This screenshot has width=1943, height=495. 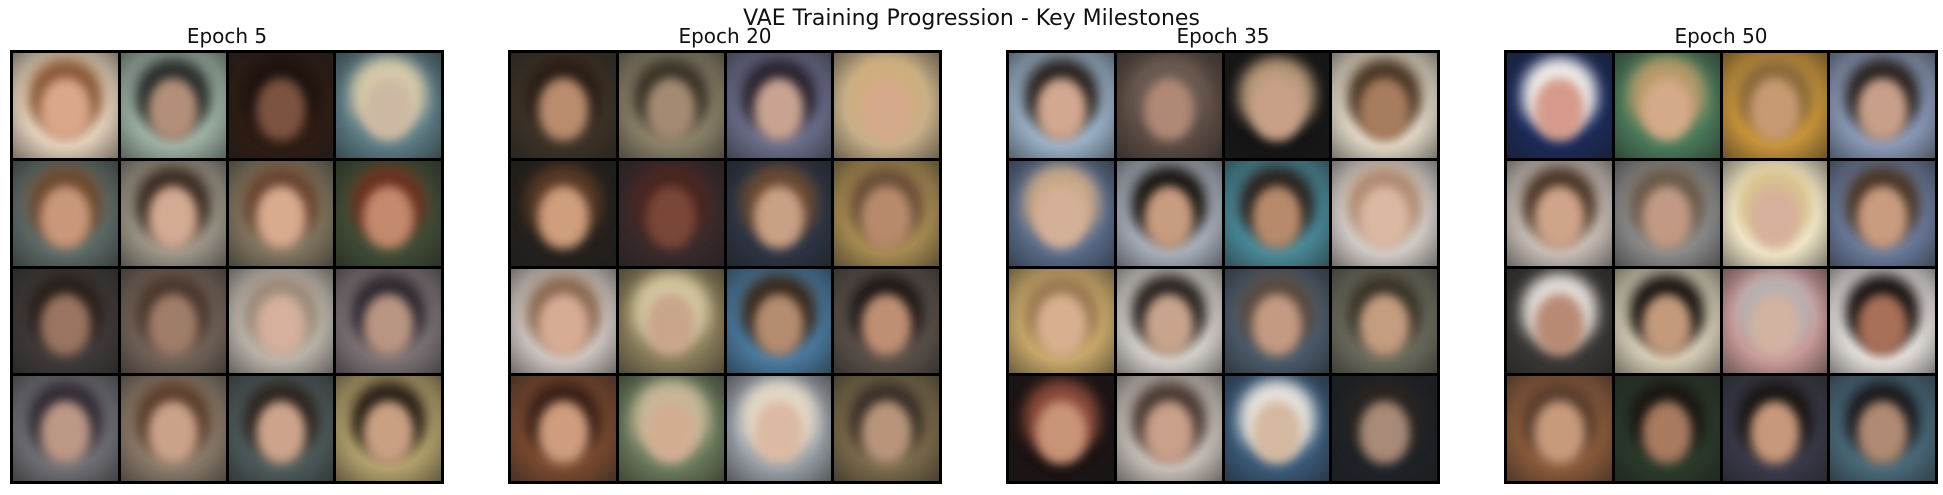 I want to click on panel-title: Epoch 20, so click(x=725, y=36).